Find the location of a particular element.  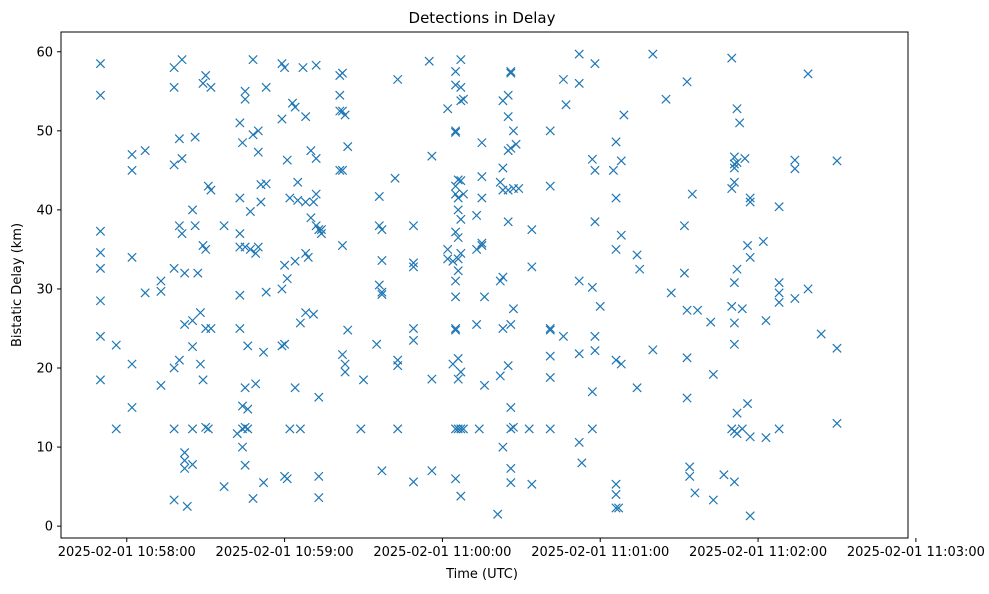

y-tick-label: 0 is located at coordinates (49, 527).